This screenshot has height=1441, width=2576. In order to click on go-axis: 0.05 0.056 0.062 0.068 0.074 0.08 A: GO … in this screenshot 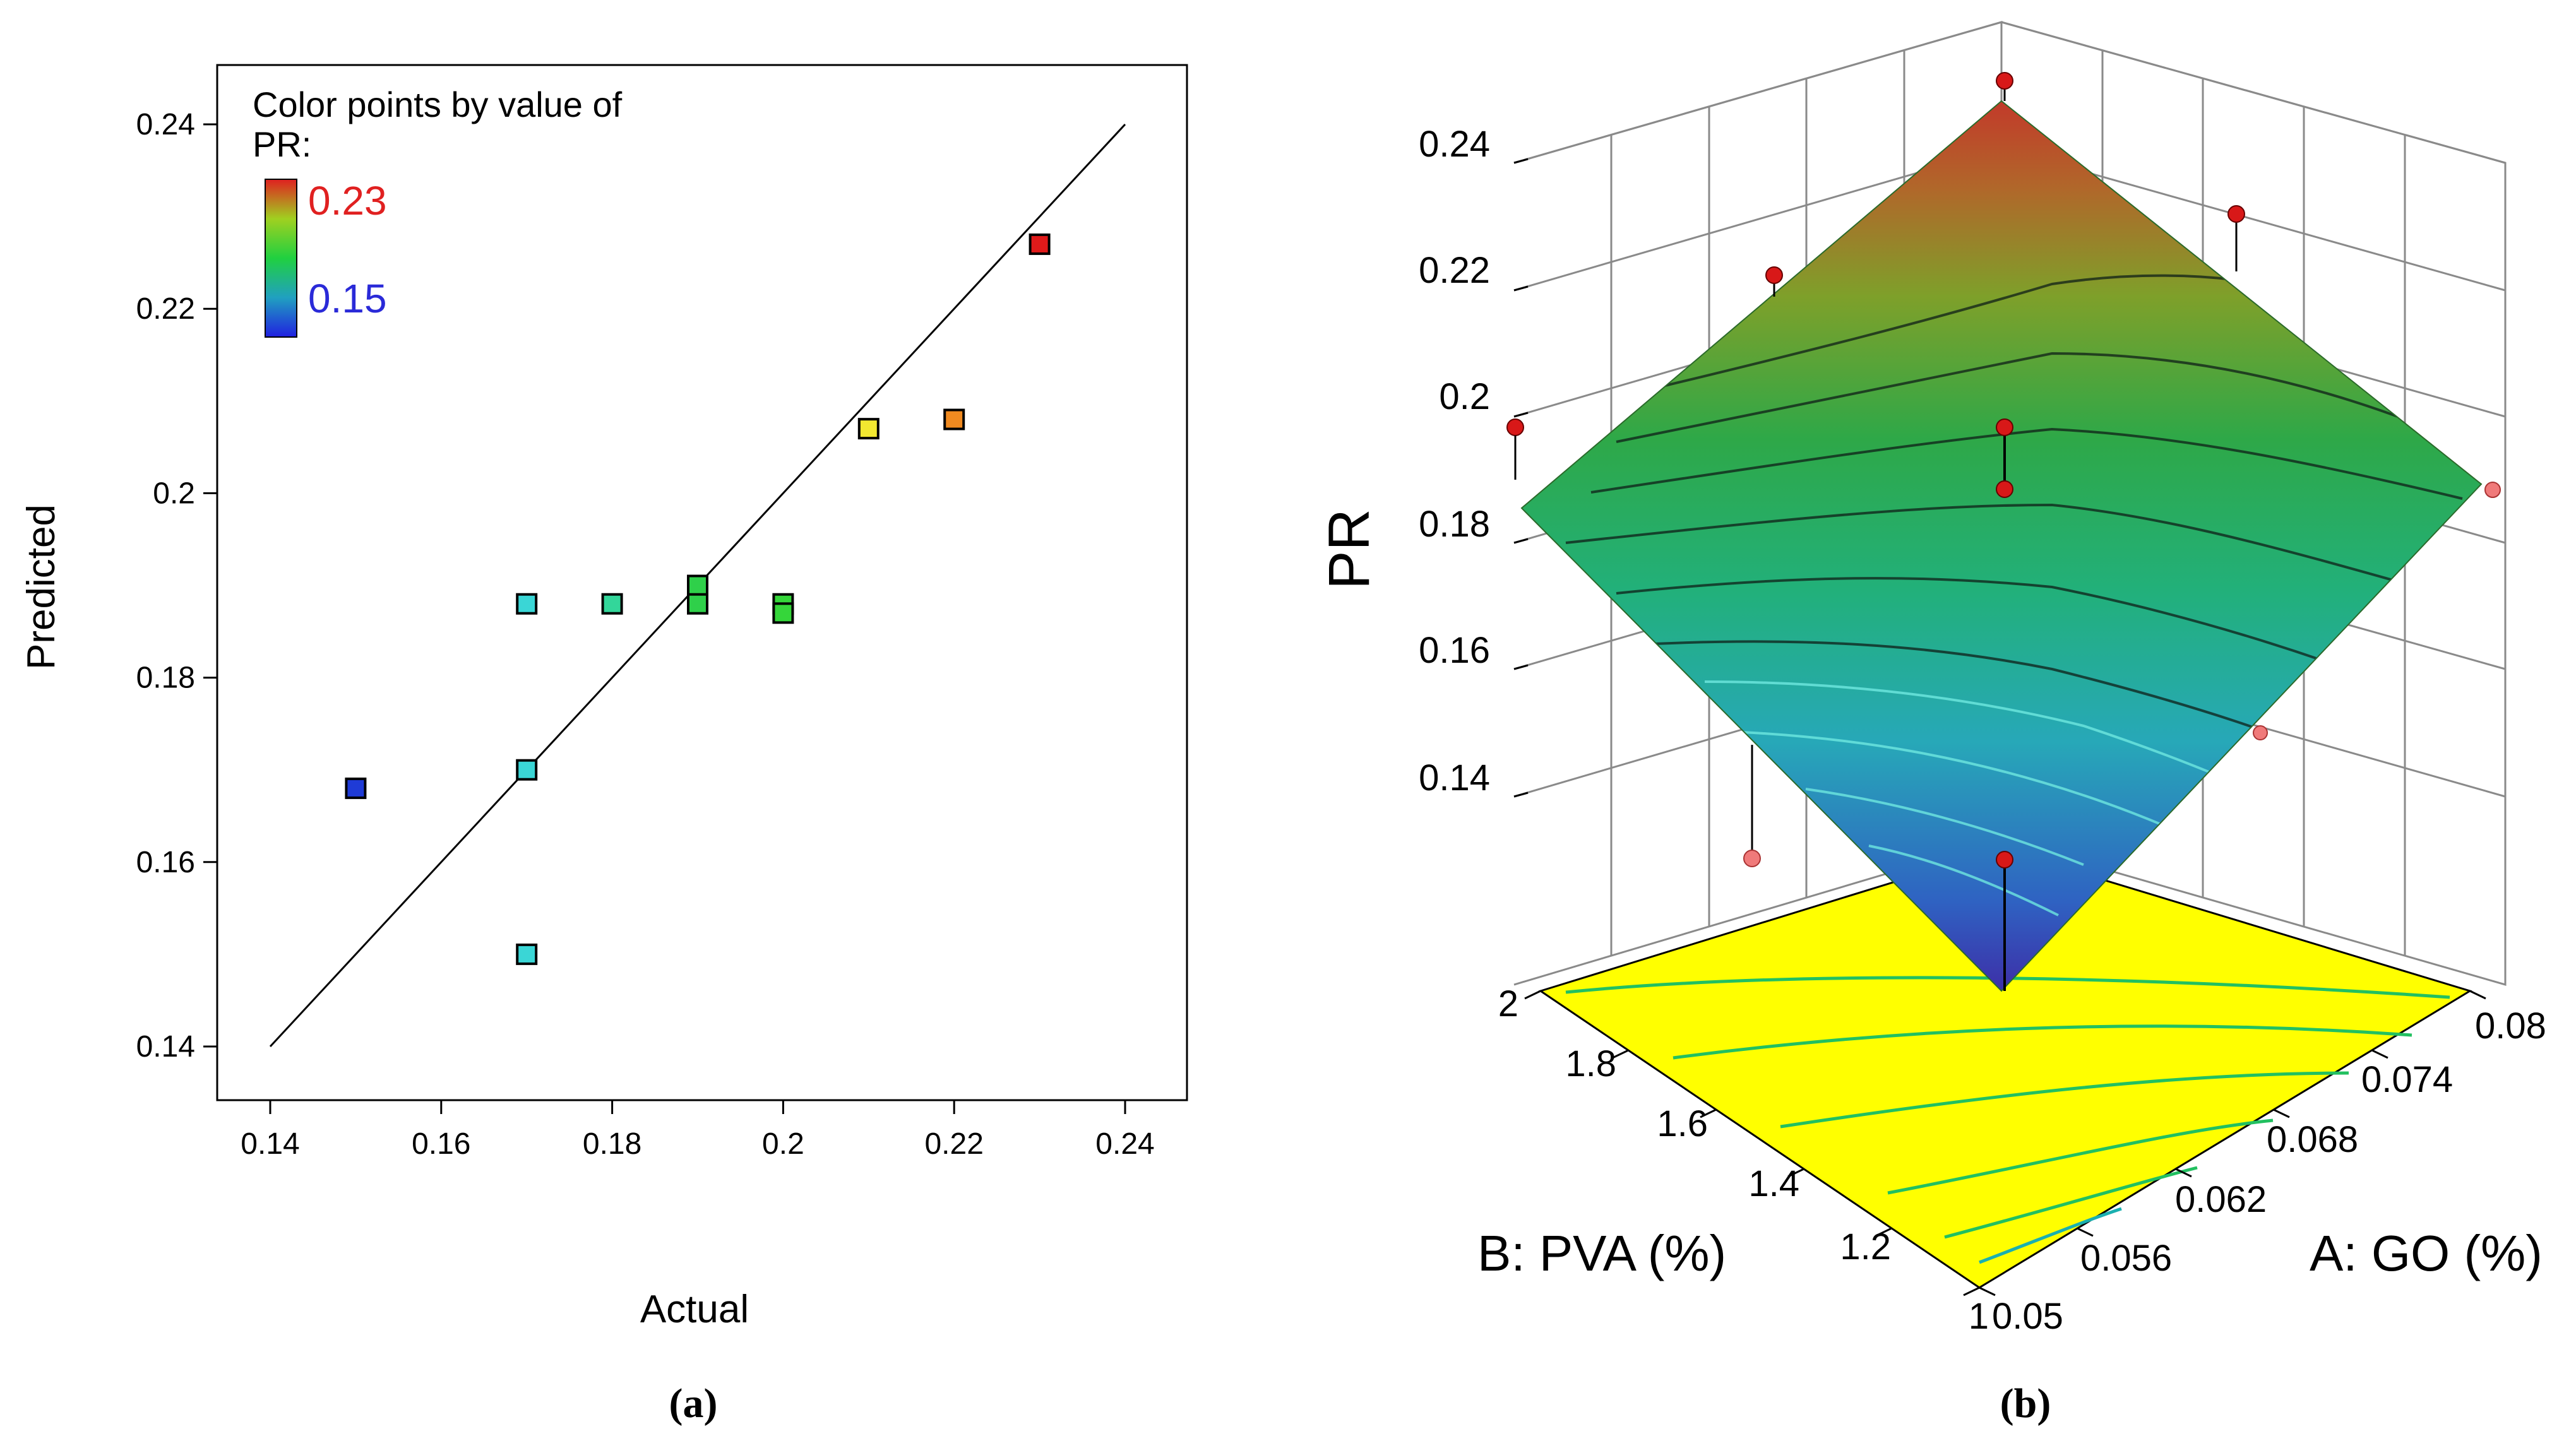, I will do `click(2269, 1171)`.